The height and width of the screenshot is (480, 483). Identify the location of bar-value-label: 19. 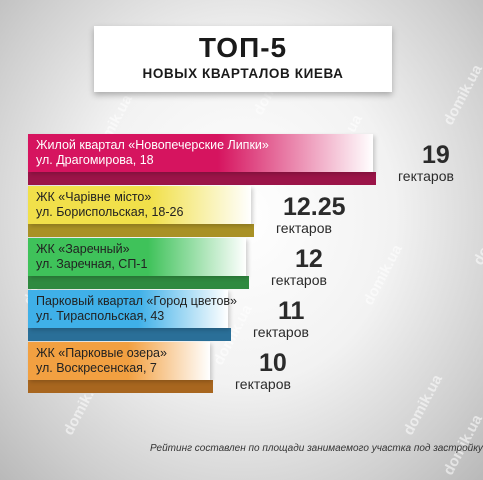
(436, 155).